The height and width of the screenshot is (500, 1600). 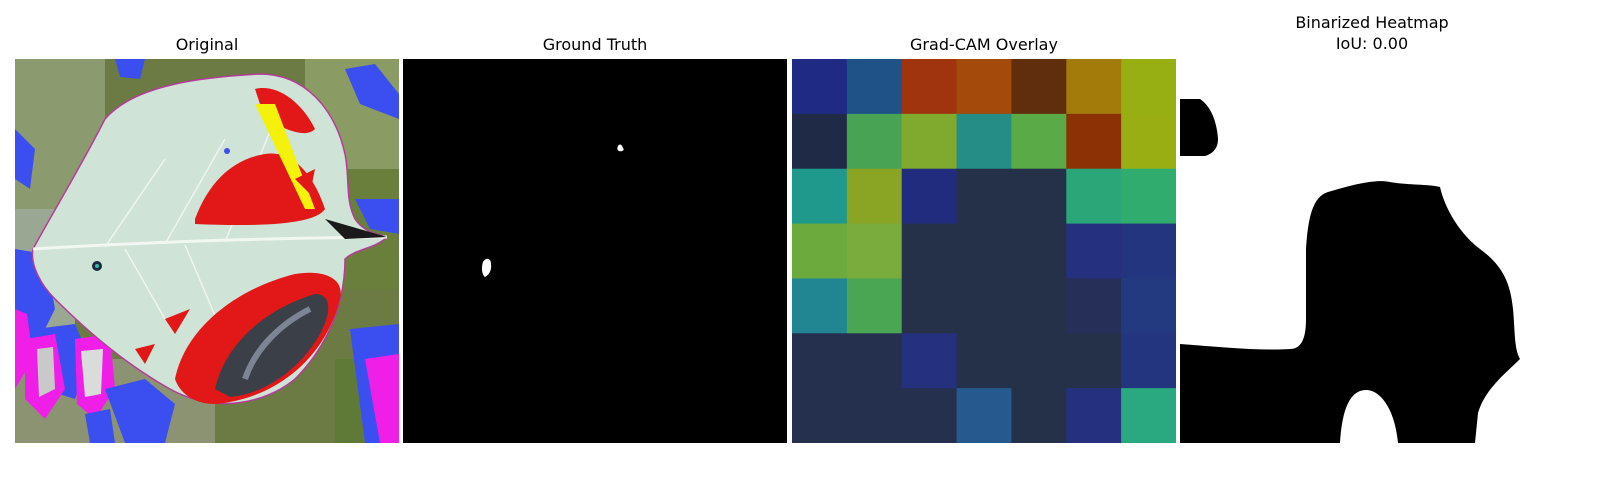 I want to click on iou-label: IoU: 0.00, so click(x=1372, y=43).